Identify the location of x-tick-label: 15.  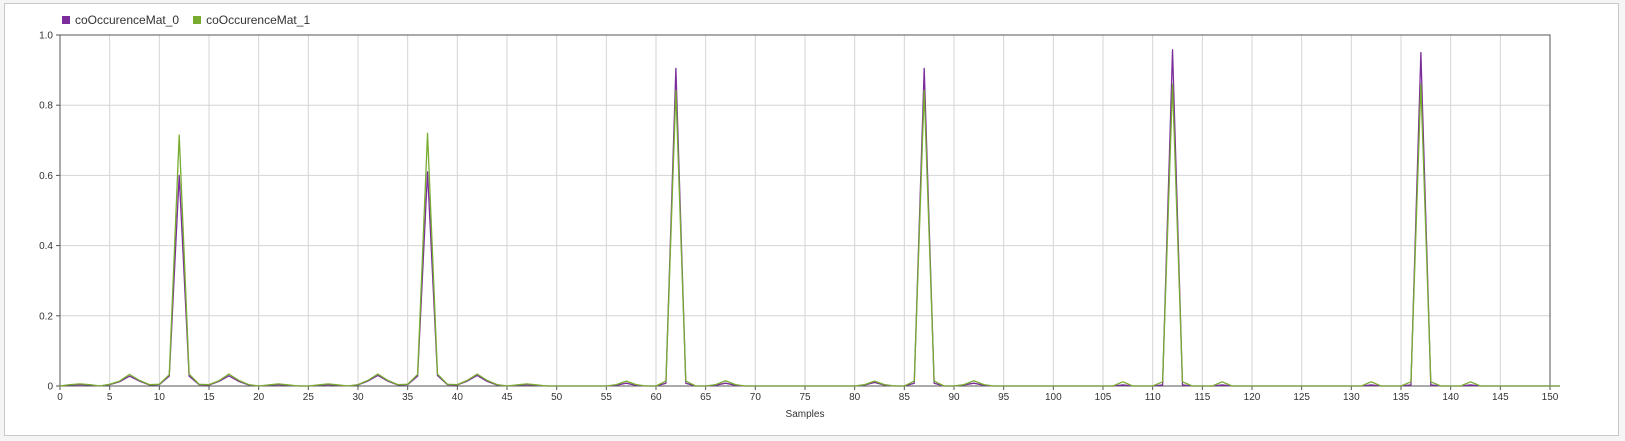
(209, 397).